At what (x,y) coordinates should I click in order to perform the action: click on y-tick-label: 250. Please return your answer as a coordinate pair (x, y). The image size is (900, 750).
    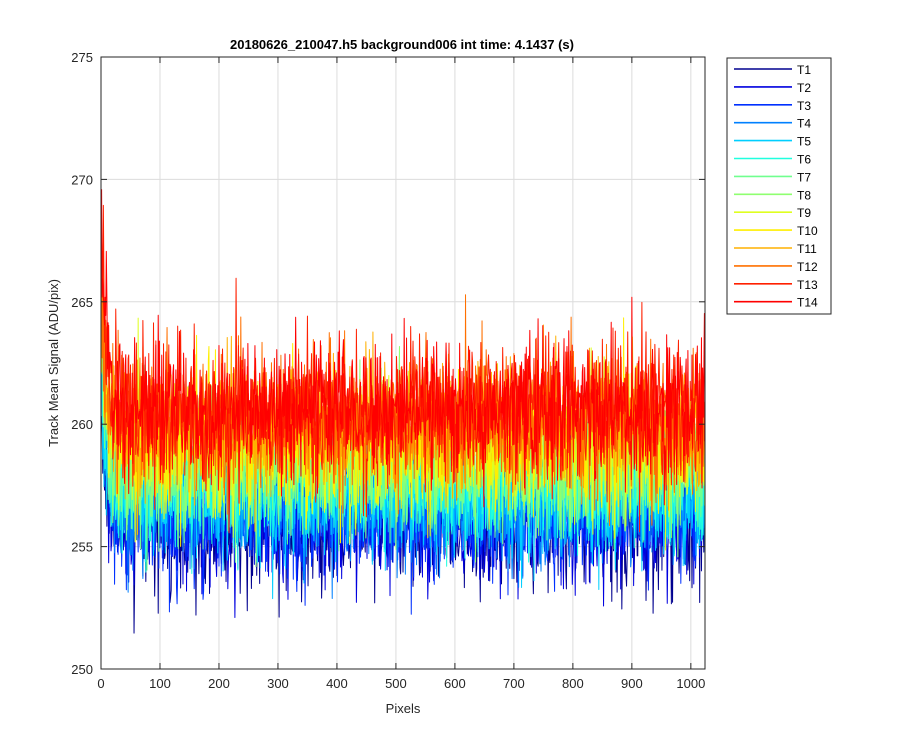
    Looking at the image, I should click on (82, 669).